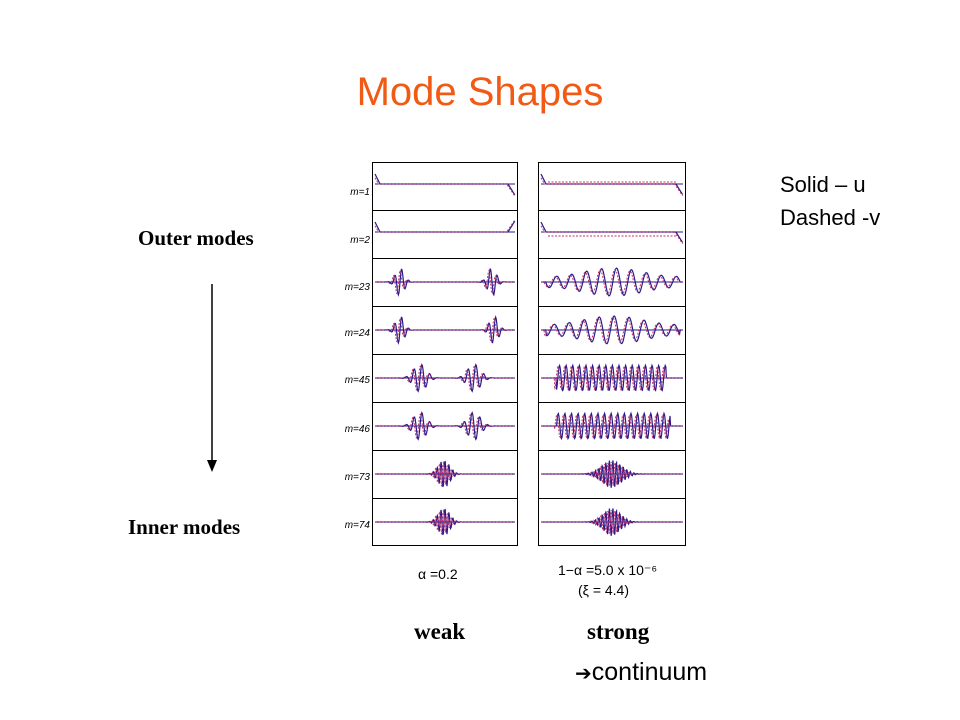 The image size is (960, 720). I want to click on mode-label-m2: m=2, so click(360, 240).